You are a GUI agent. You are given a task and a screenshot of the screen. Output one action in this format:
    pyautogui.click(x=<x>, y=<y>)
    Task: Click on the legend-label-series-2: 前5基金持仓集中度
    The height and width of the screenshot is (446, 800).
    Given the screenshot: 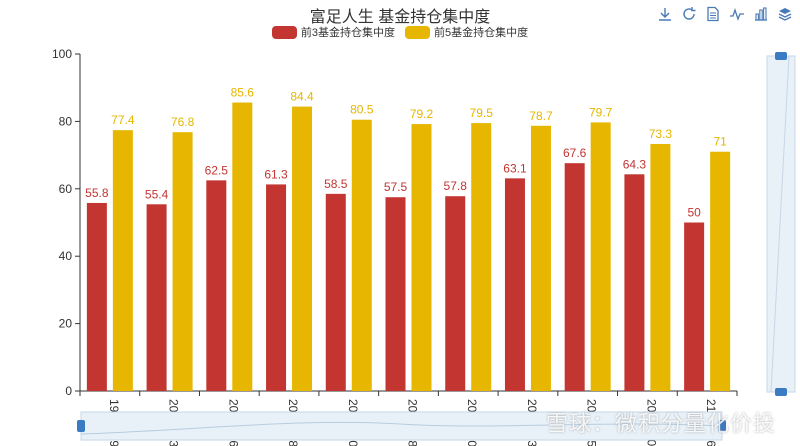 What is the action you would take?
    pyautogui.click(x=481, y=33)
    